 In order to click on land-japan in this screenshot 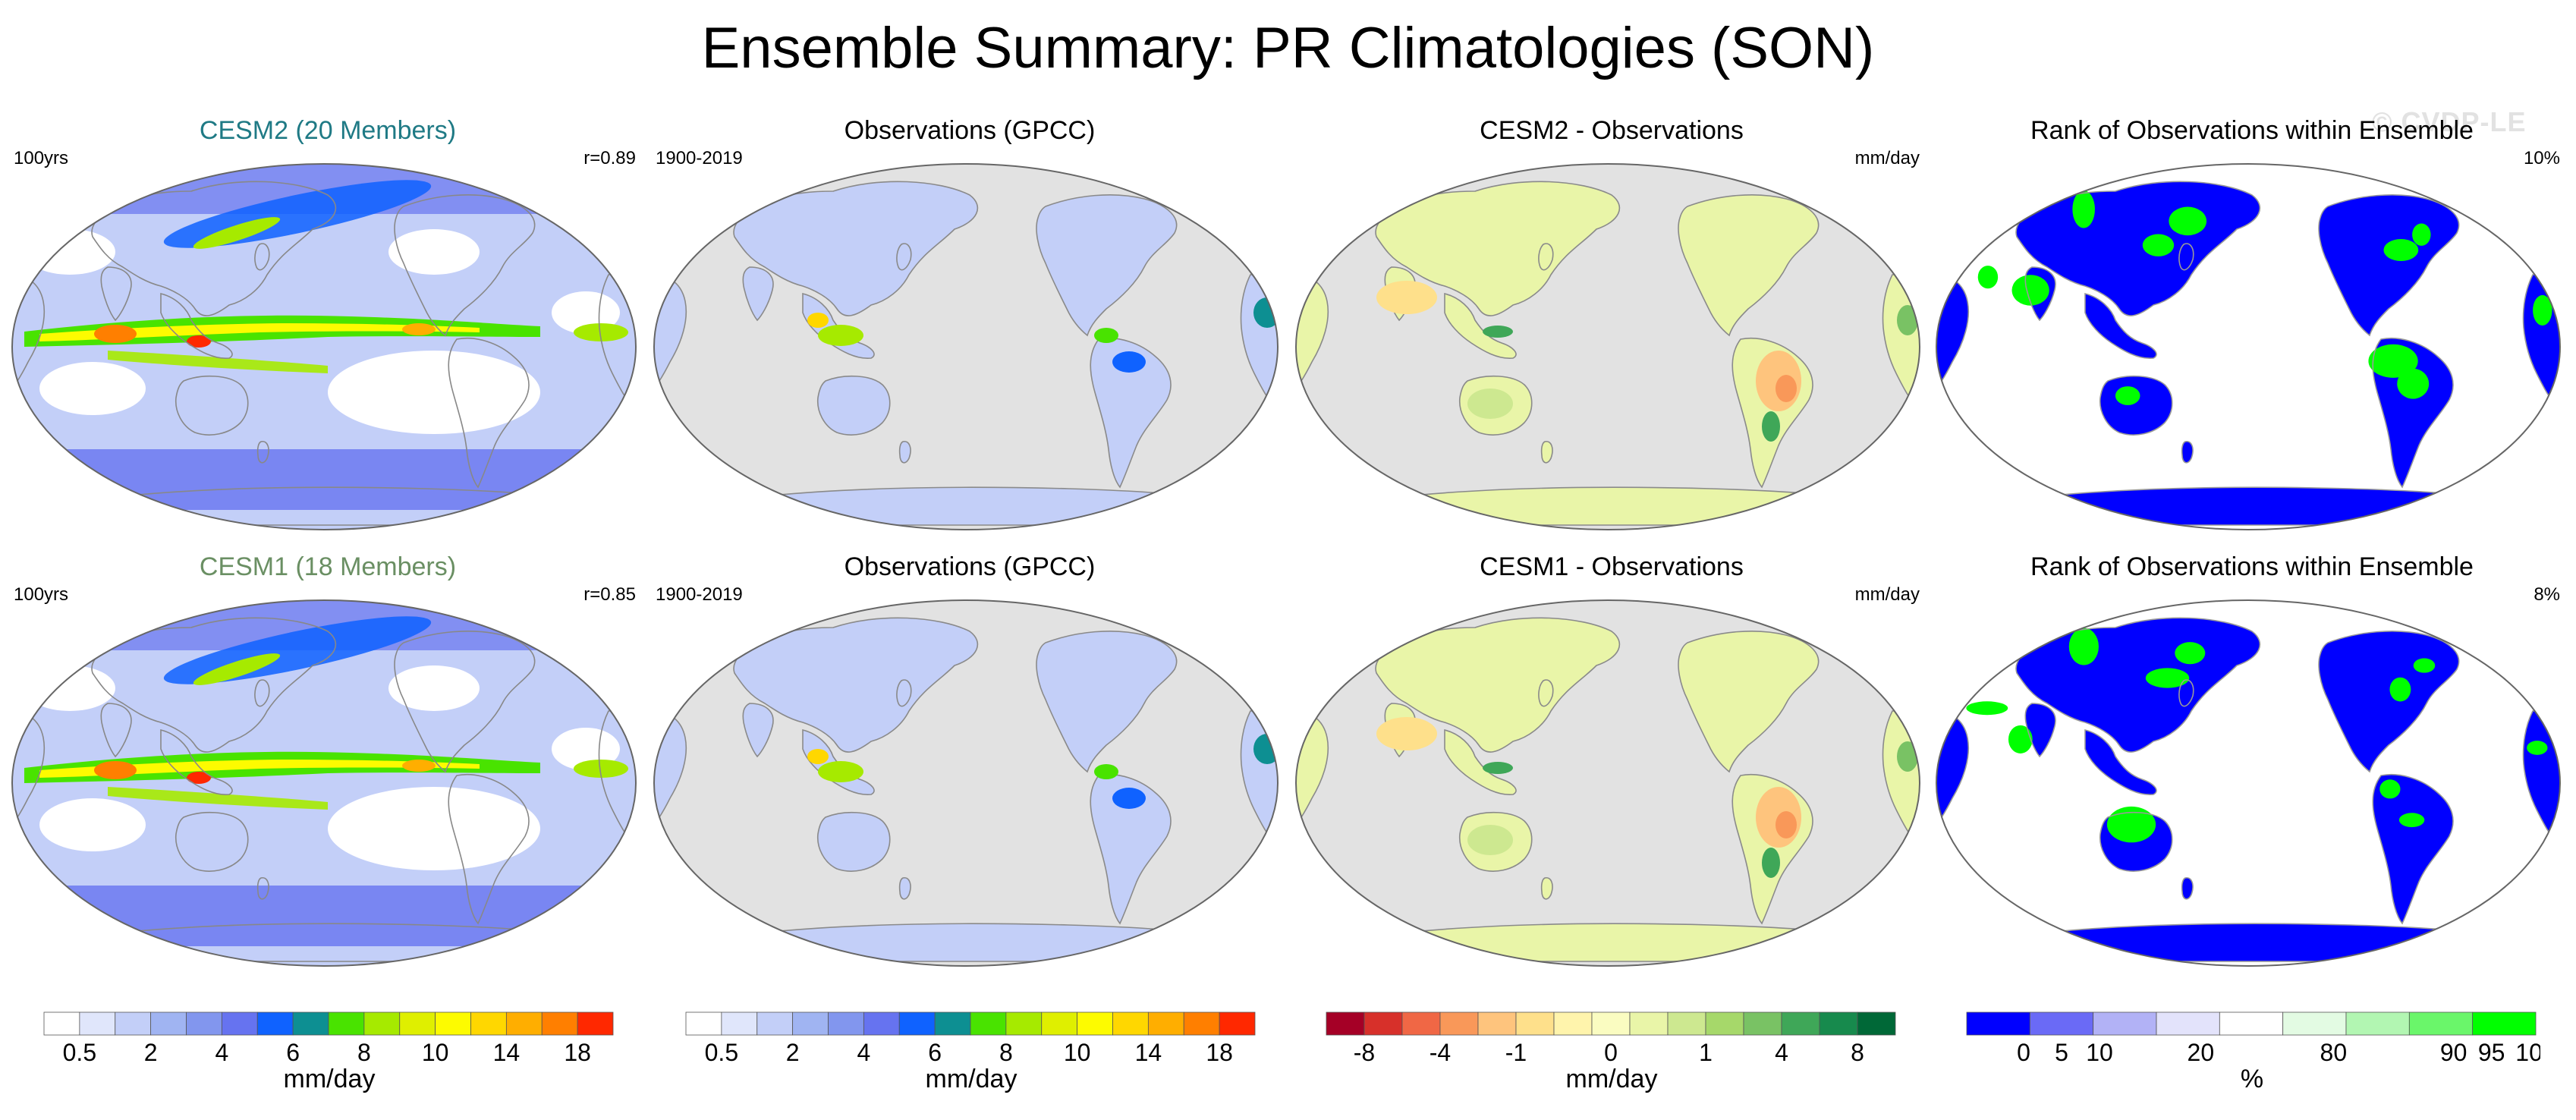, I will do `click(2186, 257)`.